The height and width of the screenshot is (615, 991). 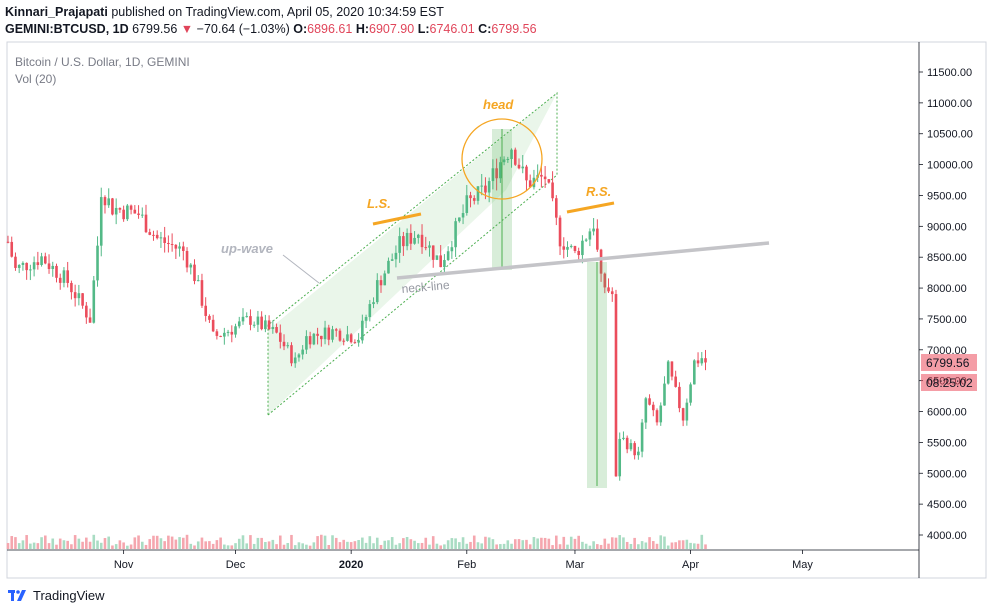 What do you see at coordinates (56, 12) in the screenshot?
I see `author-name: Kinnari_Prajapati` at bounding box center [56, 12].